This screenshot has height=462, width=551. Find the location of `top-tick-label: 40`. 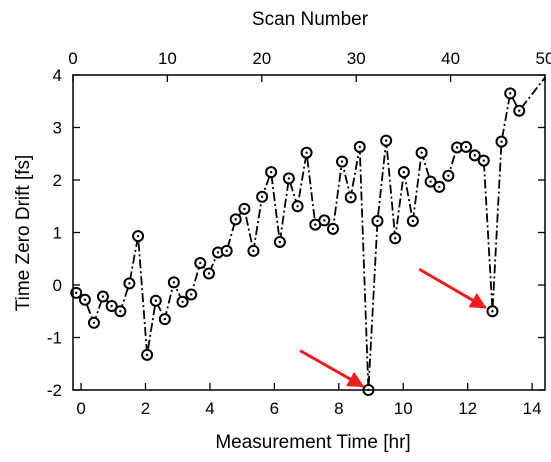

top-tick-label: 40 is located at coordinates (450, 58).